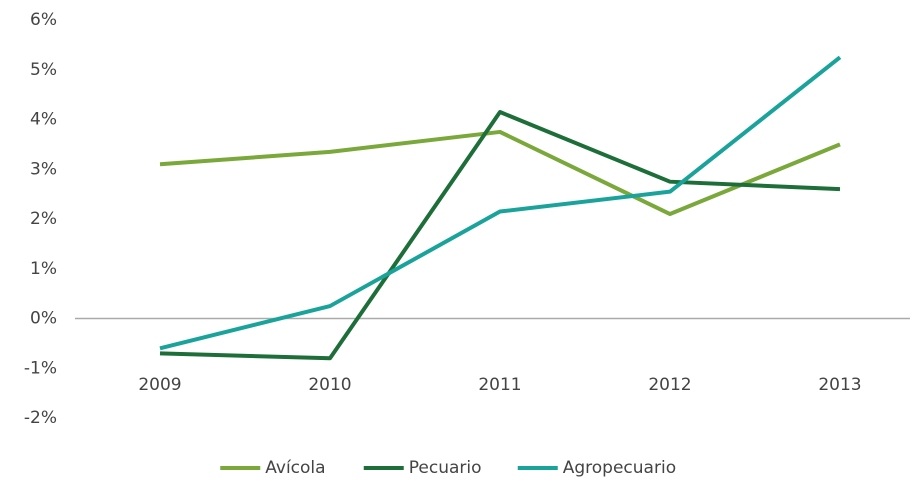 The width and height of the screenshot is (914, 485). I want to click on y-tick-label: 3%, so click(43, 169).